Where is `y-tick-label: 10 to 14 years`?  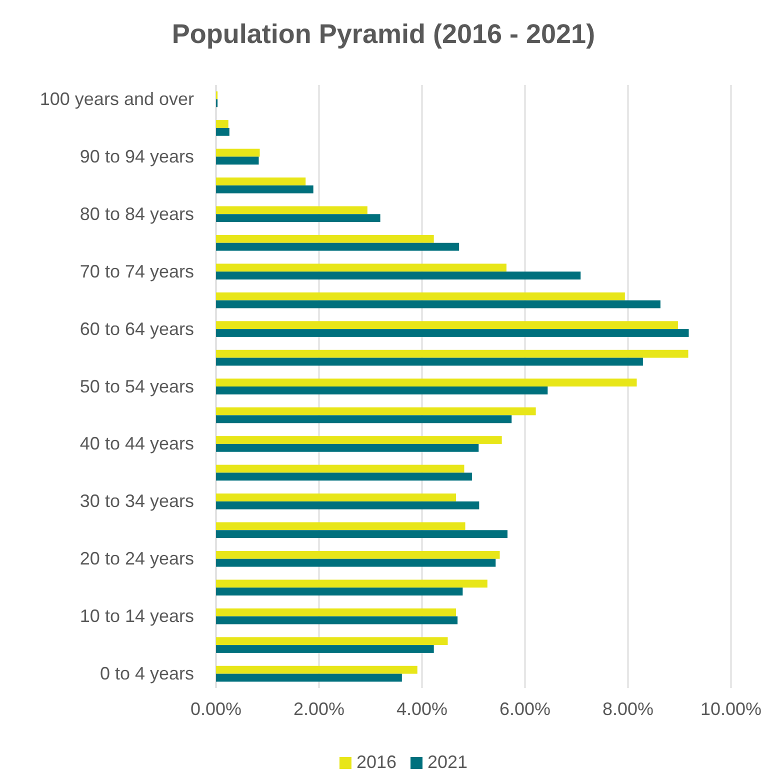 y-tick-label: 10 to 14 years is located at coordinates (137, 616).